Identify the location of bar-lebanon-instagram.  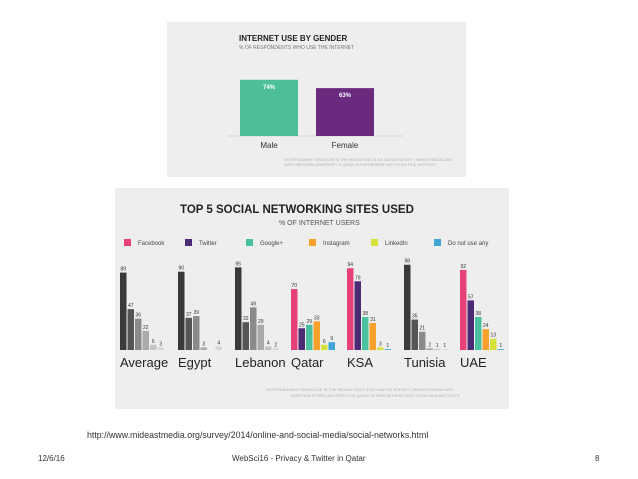
(260, 337).